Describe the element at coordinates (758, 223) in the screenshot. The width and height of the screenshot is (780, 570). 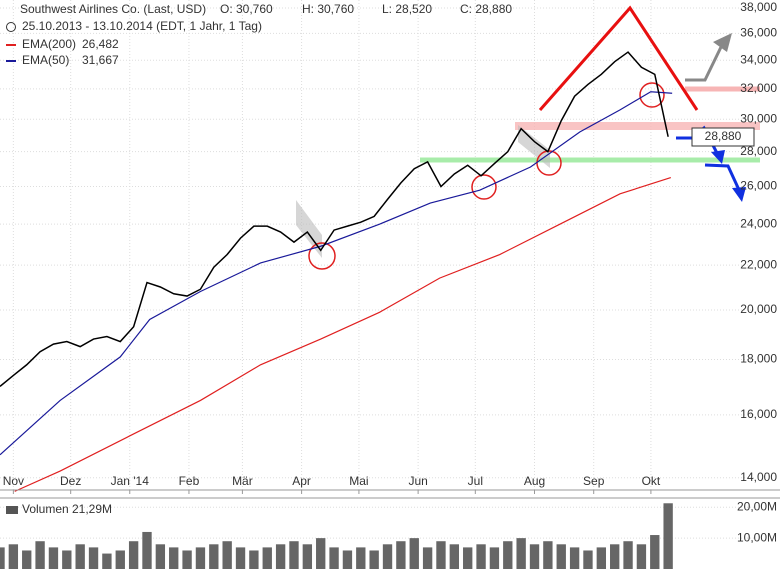
I see `y-tick-label: 24,000` at that location.